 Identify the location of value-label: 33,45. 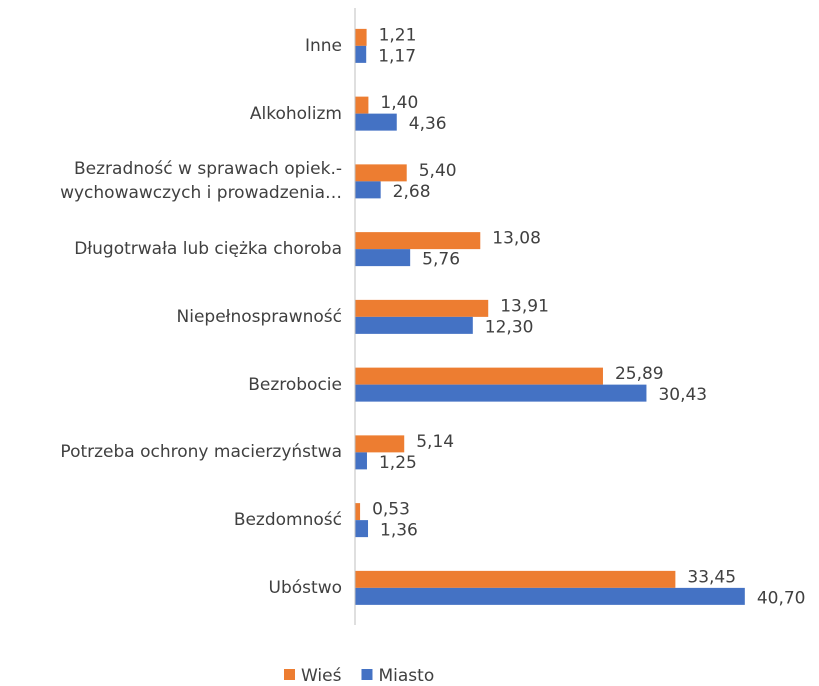
(711, 577).